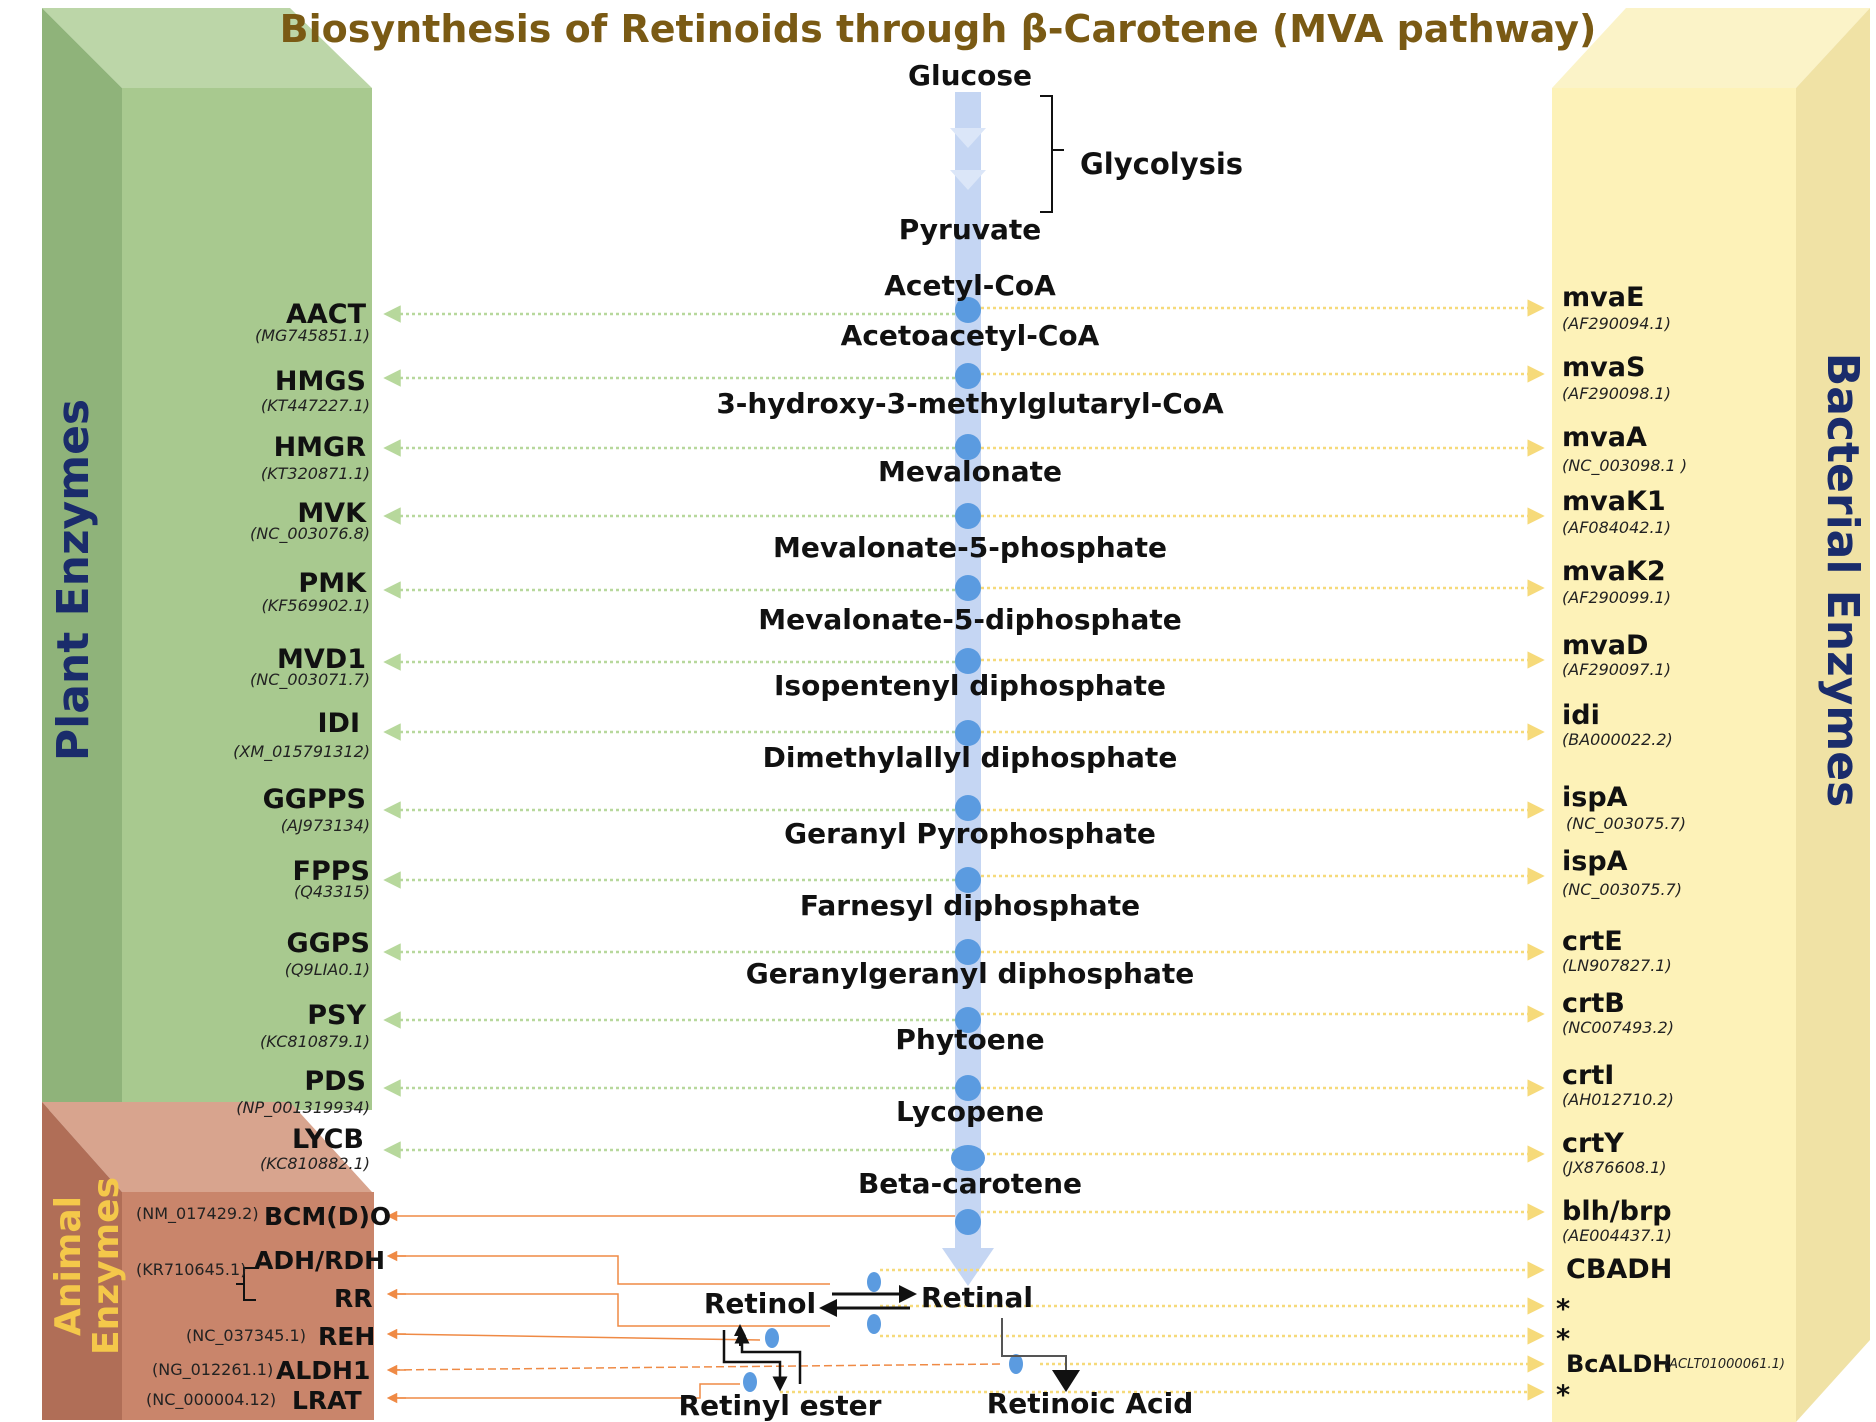  What do you see at coordinates (970, 547) in the screenshot?
I see `metabolite-mevalonate-5-phosphate: Mevalonate-5-phosphate` at bounding box center [970, 547].